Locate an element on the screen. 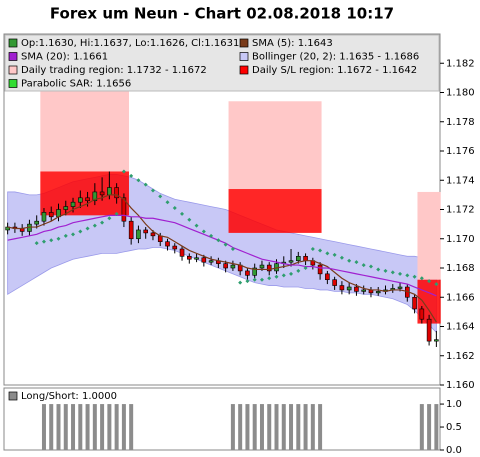 This screenshot has height=457, width=480. legend-label: SMA (20): 1.1661 is located at coordinates (64, 57).